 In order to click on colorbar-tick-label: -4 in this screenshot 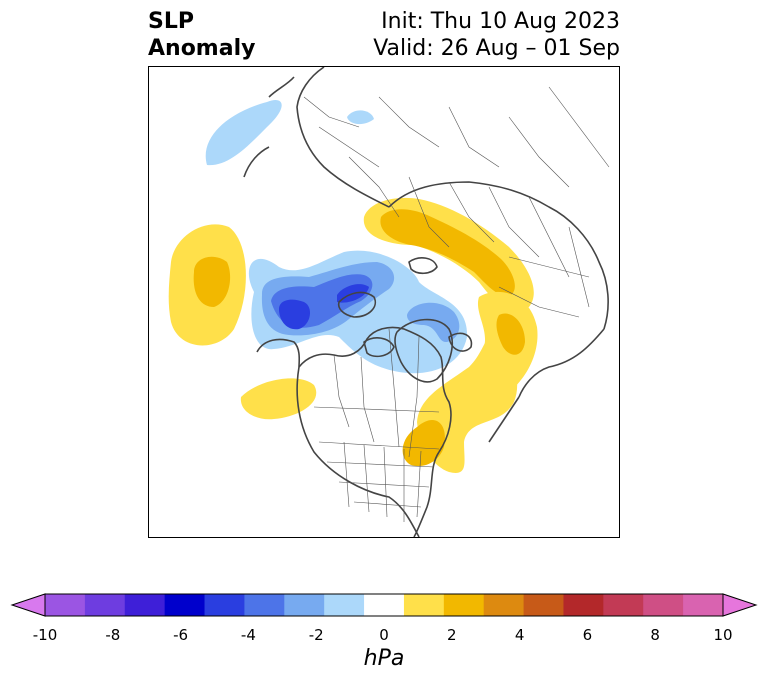, I will do `click(248, 635)`.